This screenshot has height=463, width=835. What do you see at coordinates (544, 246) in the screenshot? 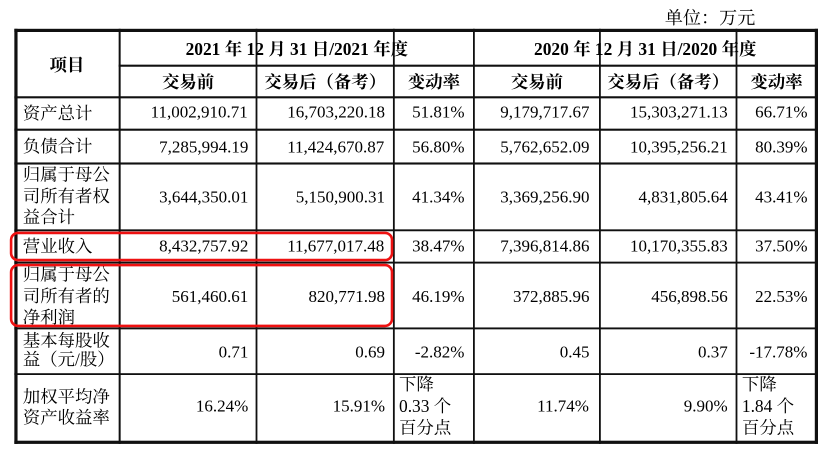
I see `svg-text: 7,396,814.86` at bounding box center [544, 246].